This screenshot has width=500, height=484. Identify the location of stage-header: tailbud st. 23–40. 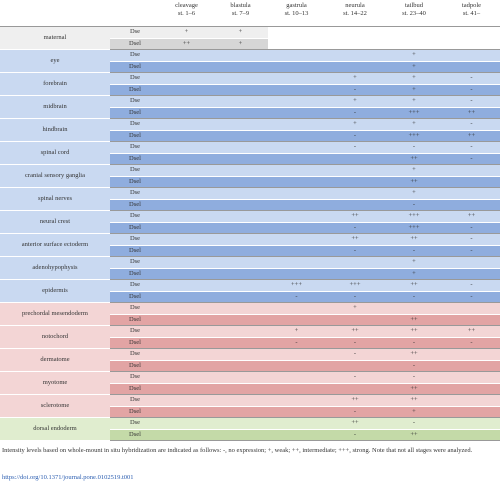
(414, 13).